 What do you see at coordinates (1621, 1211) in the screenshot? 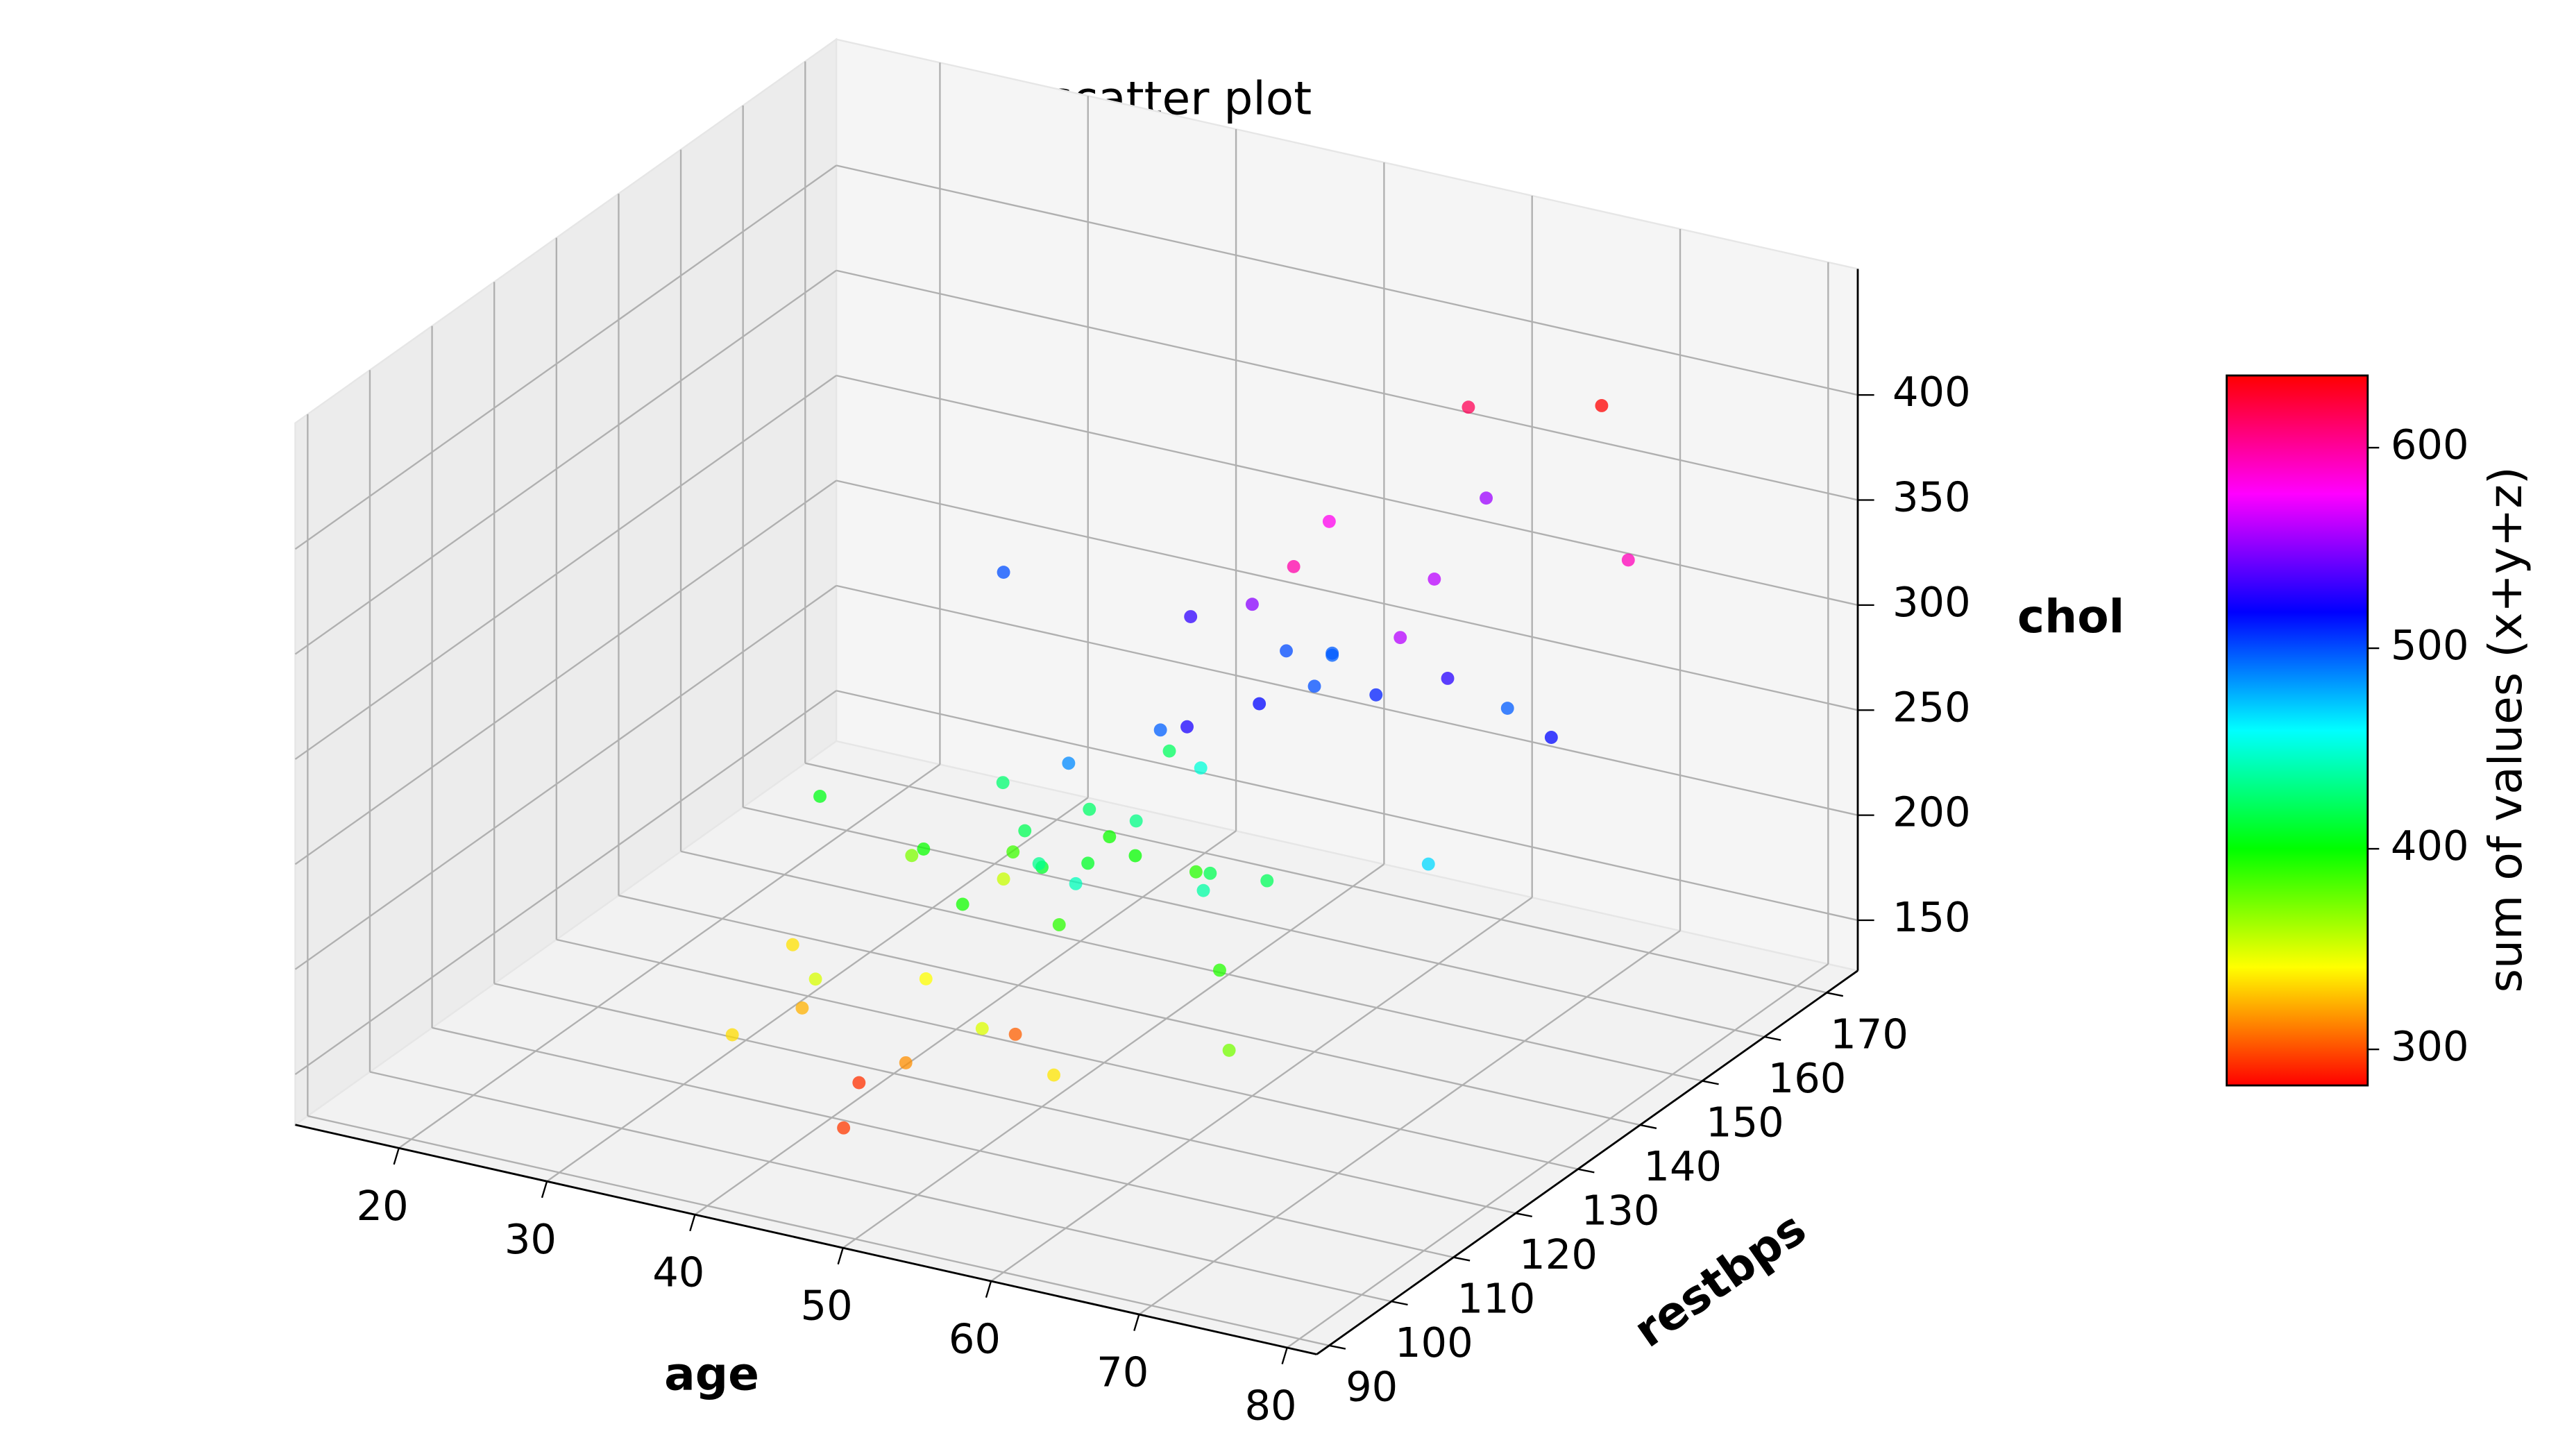
I see `y-tick-label: 130` at bounding box center [1621, 1211].